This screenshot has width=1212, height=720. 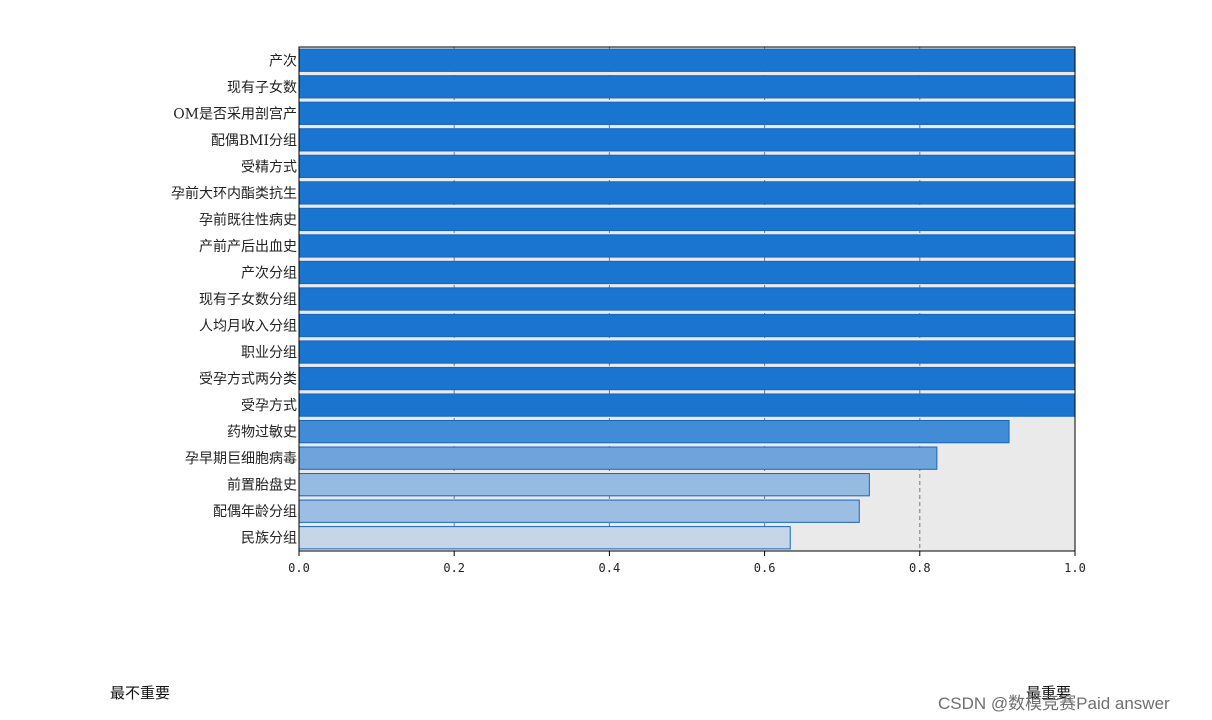 I want to click on category-label: 受孕方式两分类, so click(x=248, y=380).